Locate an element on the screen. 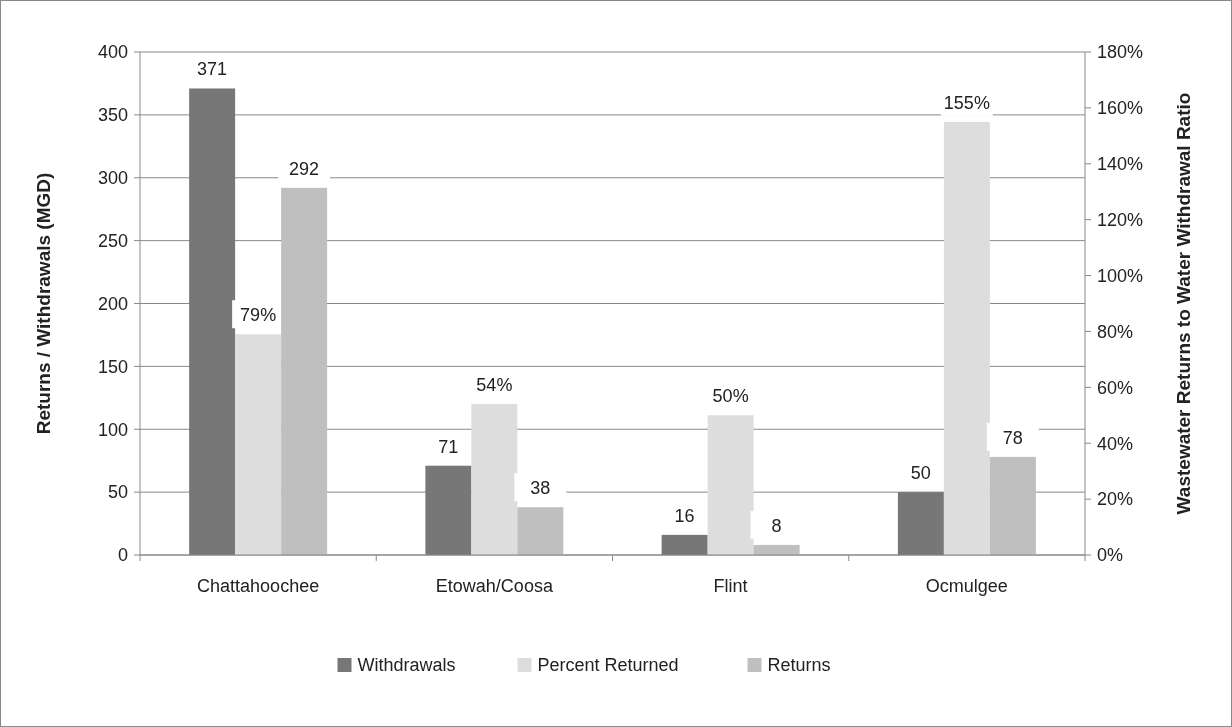 This screenshot has width=1232, height=727. y-axis-title: Returns / Withdrawals (MGD) is located at coordinates (43, 303).